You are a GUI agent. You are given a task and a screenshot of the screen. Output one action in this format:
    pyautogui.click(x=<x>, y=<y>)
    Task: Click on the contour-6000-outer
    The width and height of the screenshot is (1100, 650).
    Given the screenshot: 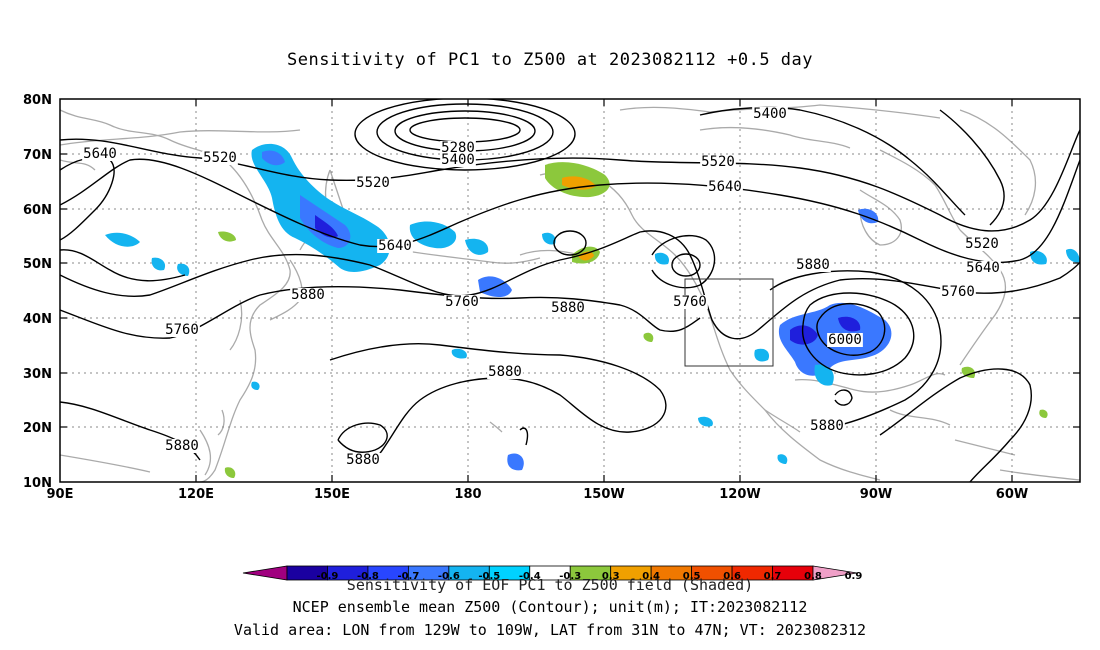 What is the action you would take?
    pyautogui.click(x=858, y=334)
    